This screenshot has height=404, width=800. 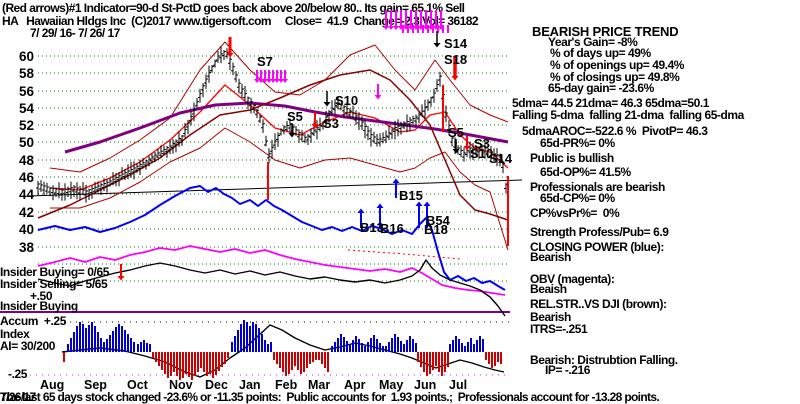 What do you see at coordinates (181, 385) in the screenshot?
I see `month-label: Nov` at bounding box center [181, 385].